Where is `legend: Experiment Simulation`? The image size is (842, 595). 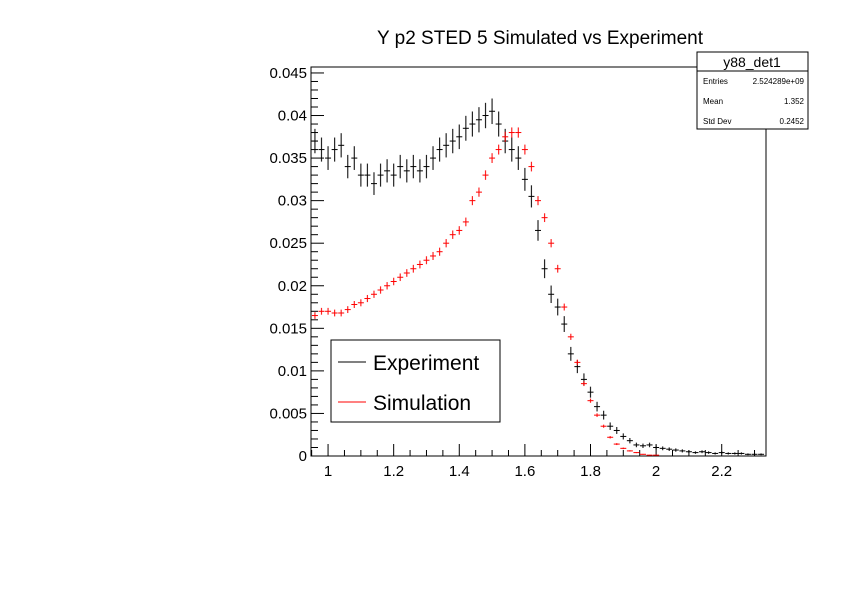 legend: Experiment Simulation is located at coordinates (415, 381).